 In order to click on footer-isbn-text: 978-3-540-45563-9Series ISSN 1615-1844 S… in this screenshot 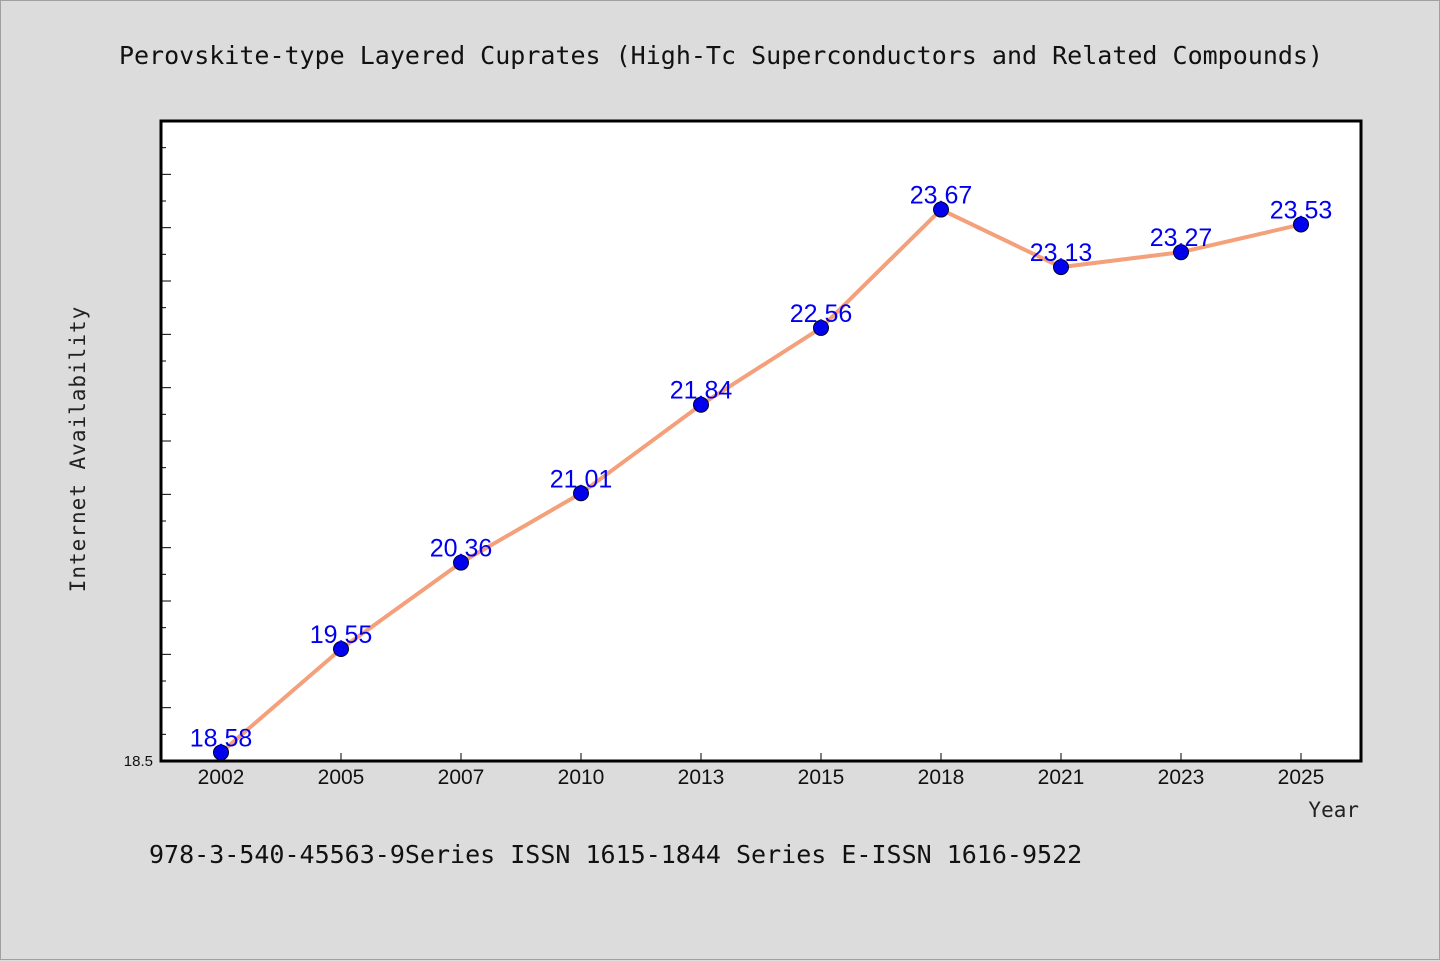, I will do `click(615, 854)`.